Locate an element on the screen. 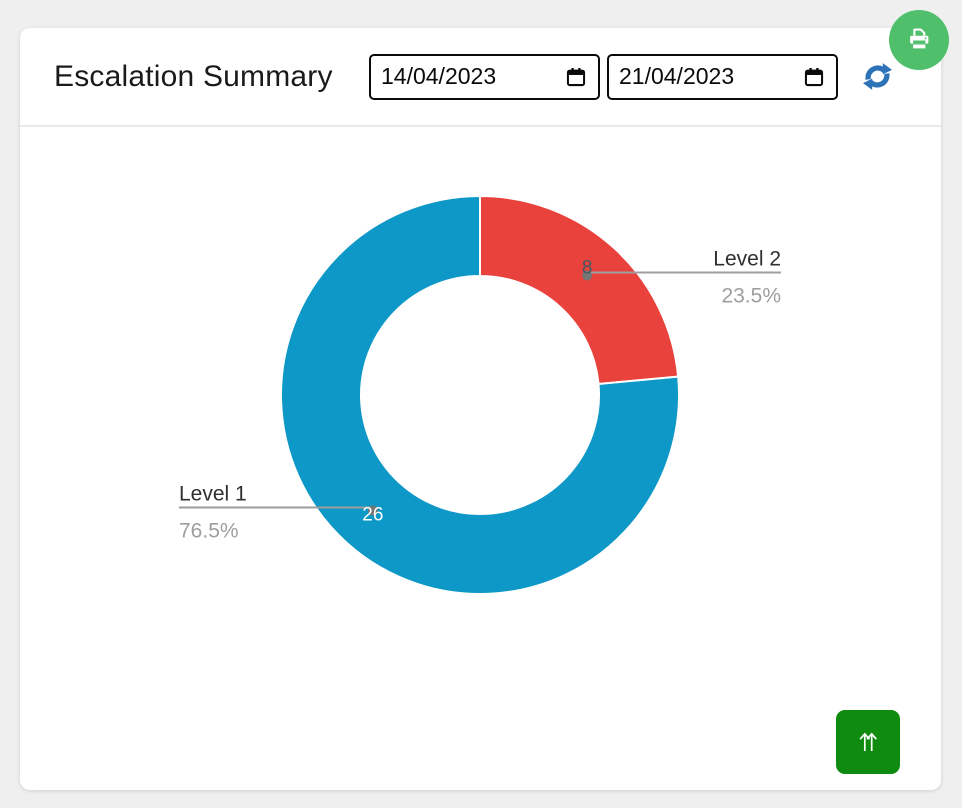 Image resolution: width=962 pixels, height=808 pixels. slice-value: 26 is located at coordinates (372, 515).